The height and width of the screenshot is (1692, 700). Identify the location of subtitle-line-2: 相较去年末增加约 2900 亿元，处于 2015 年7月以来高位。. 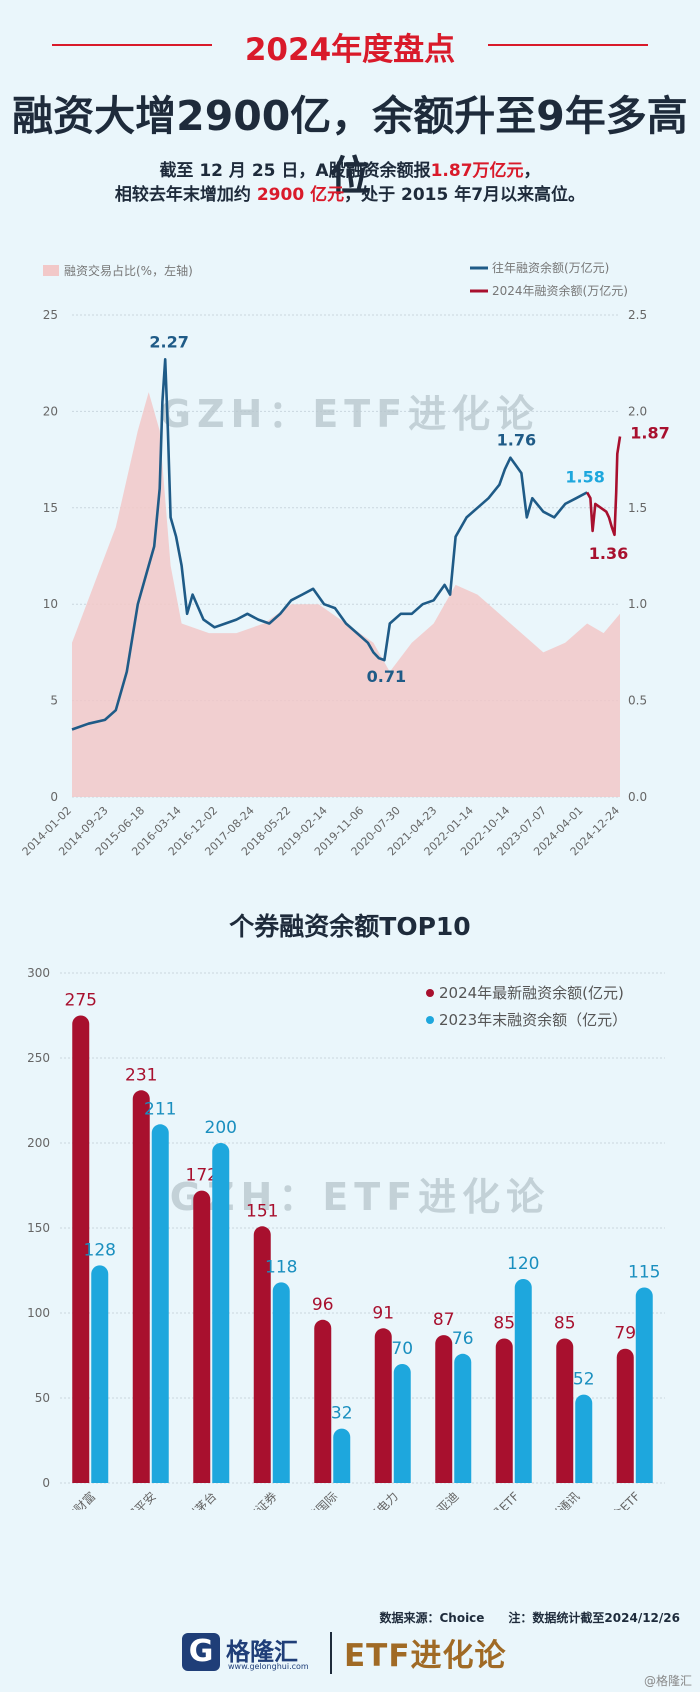
(350, 192).